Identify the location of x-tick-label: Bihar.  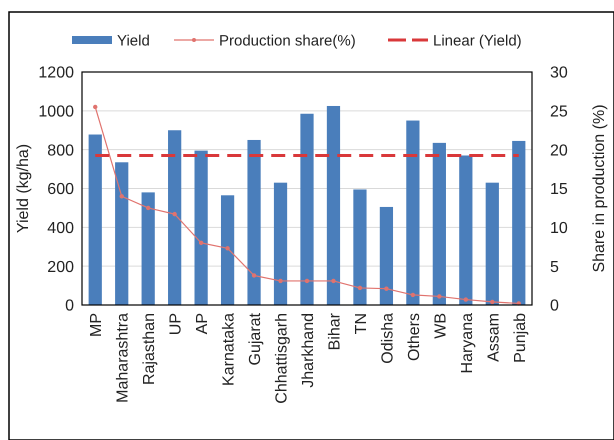
(335, 331).